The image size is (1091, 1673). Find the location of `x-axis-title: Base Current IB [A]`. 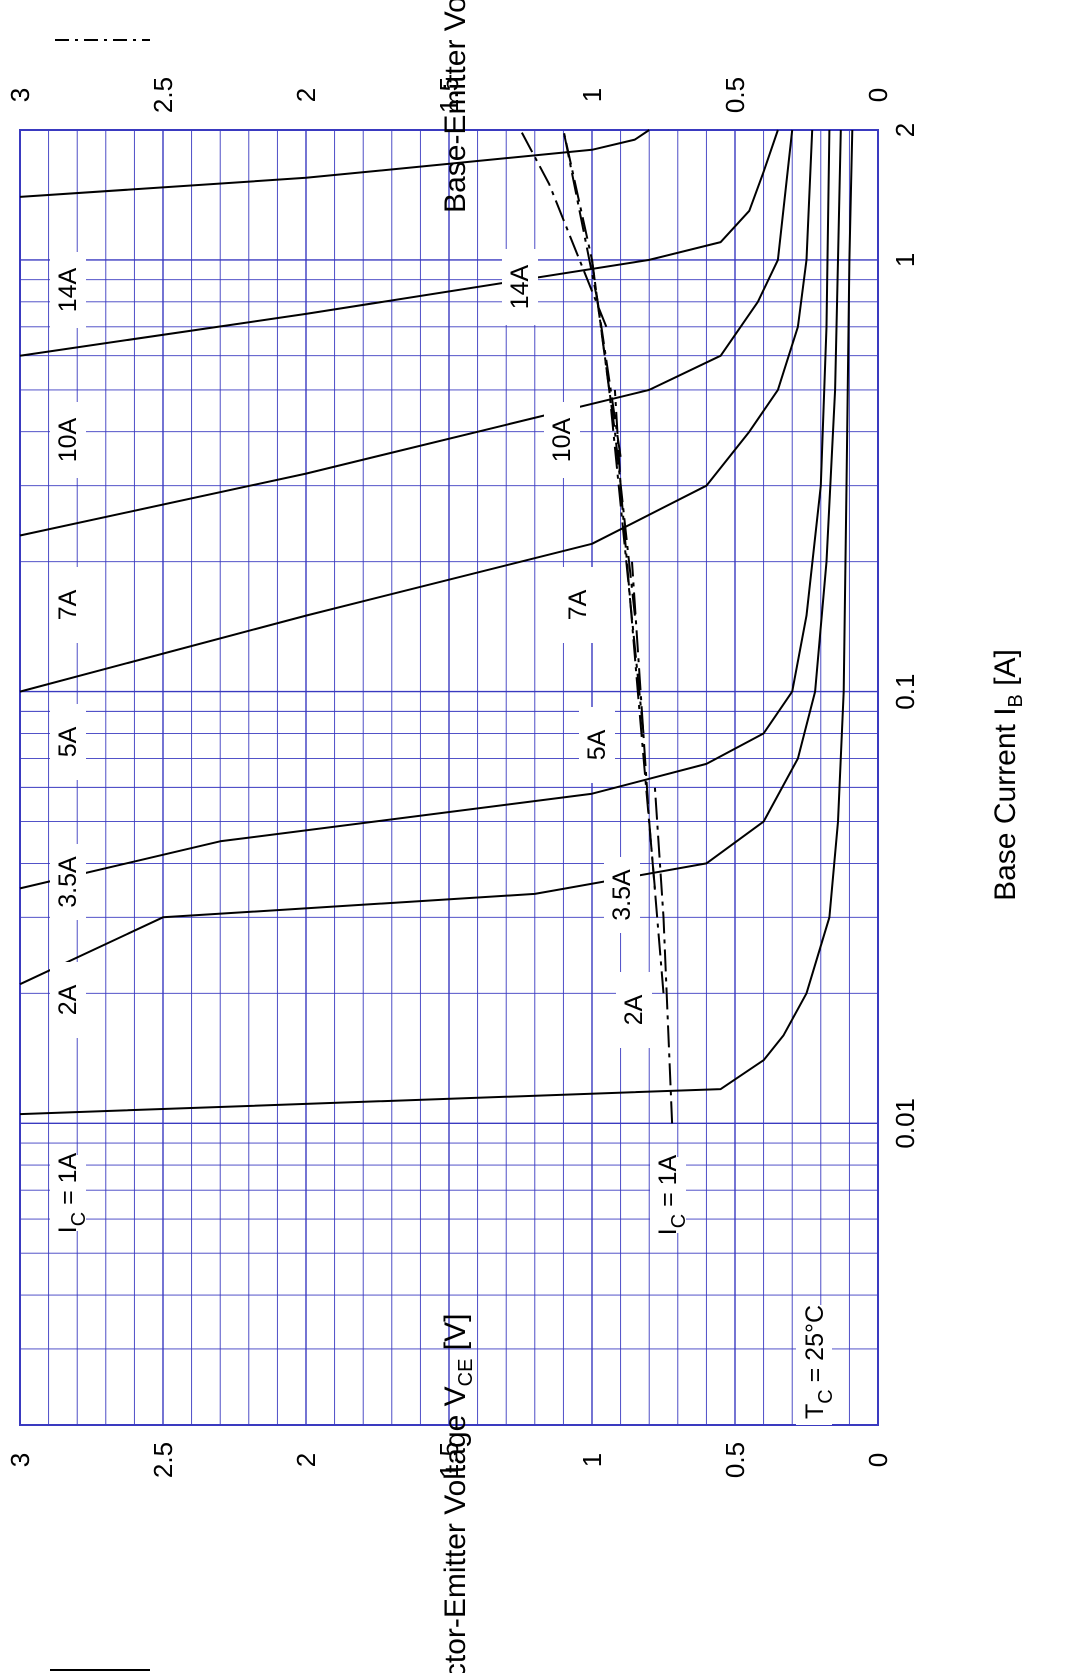

x-axis-title: Base Current IB [A] is located at coordinates (1008, 775).